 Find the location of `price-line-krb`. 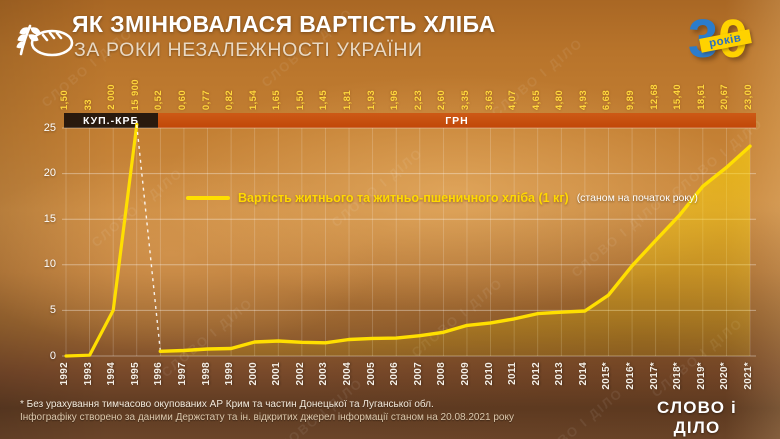

price-line-krb is located at coordinates (101, 240).